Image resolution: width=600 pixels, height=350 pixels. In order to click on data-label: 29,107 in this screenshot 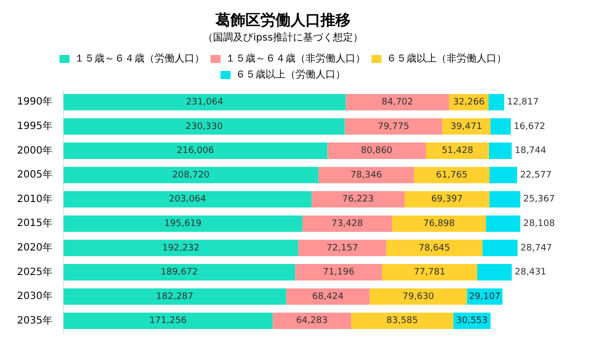, I will do `click(484, 297)`.